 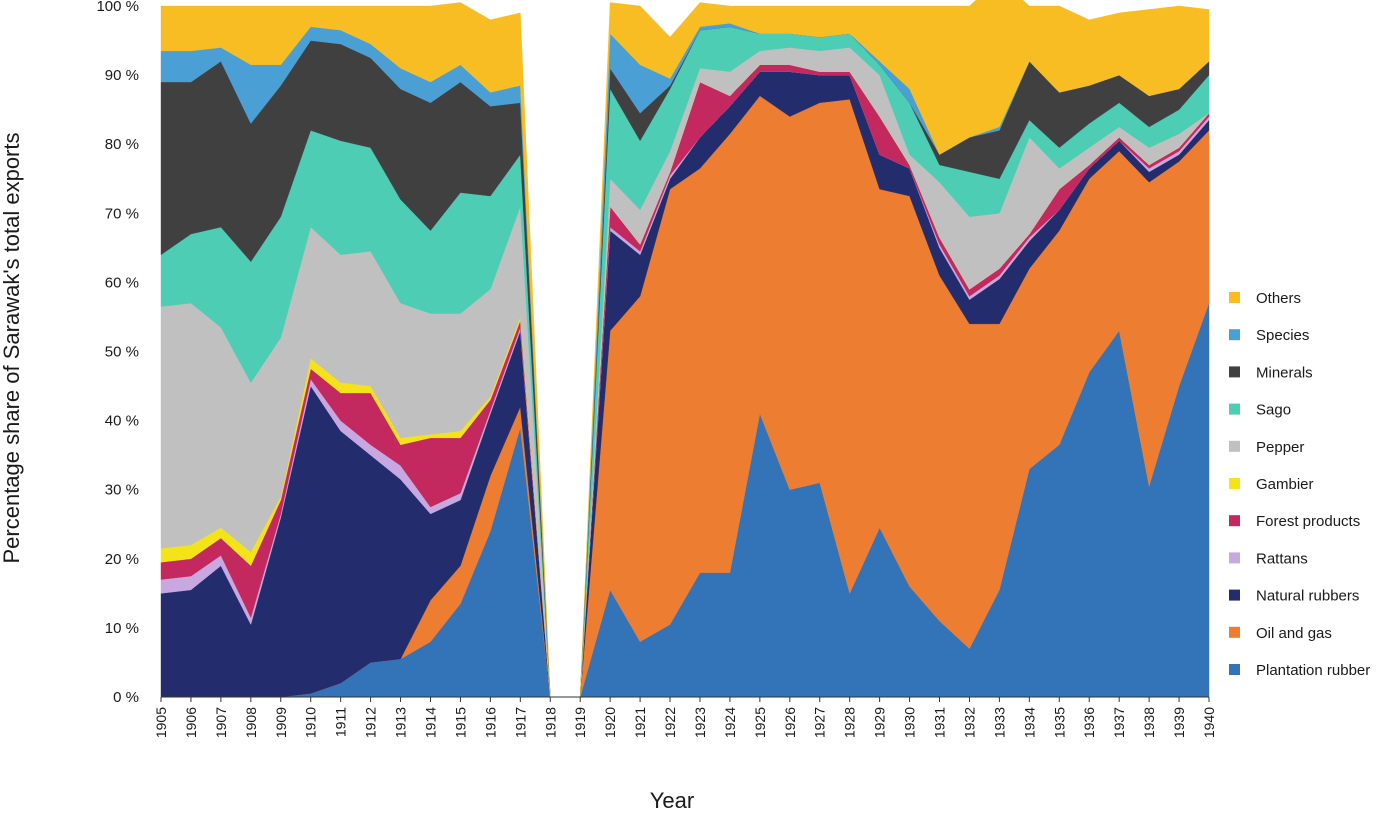 I want to click on x-tick-label: 1933, so click(x=999, y=722).